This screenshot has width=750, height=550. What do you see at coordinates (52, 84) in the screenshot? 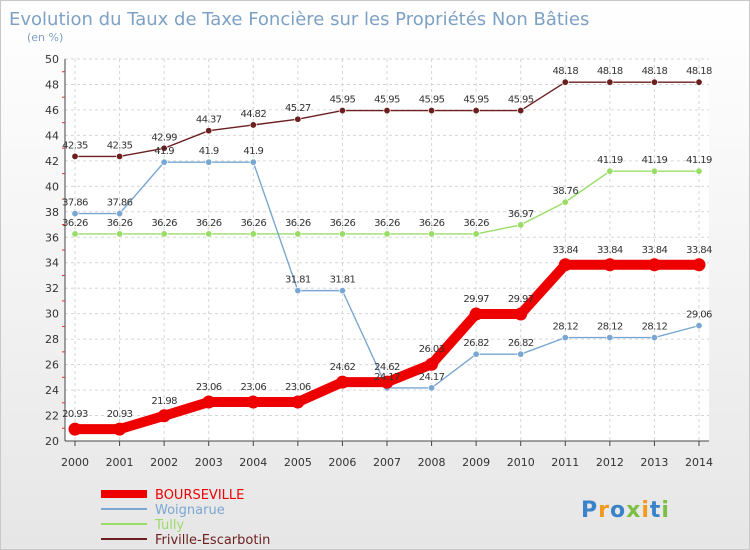
I see `y-tick-label: 48` at bounding box center [52, 84].